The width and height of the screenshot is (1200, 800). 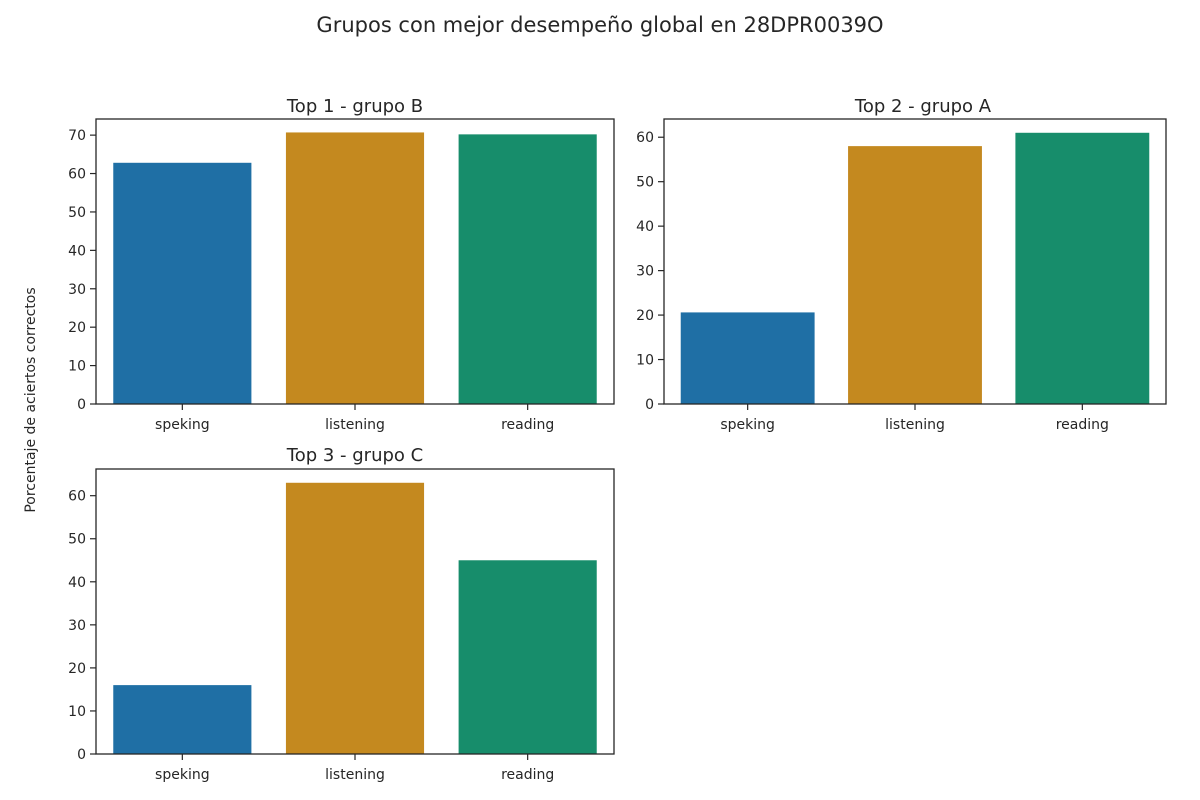 What do you see at coordinates (354, 106) in the screenshot?
I see `panel-title: Top 1 - grupo B` at bounding box center [354, 106].